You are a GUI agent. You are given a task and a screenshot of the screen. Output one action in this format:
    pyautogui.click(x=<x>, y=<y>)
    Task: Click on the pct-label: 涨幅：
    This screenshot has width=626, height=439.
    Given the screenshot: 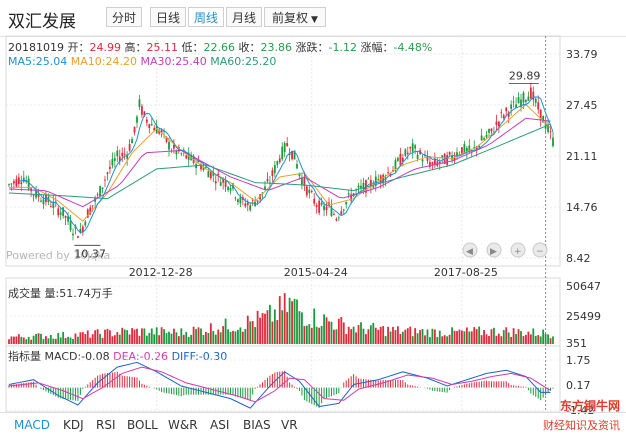 What is the action you would take?
    pyautogui.click(x=377, y=47)
    